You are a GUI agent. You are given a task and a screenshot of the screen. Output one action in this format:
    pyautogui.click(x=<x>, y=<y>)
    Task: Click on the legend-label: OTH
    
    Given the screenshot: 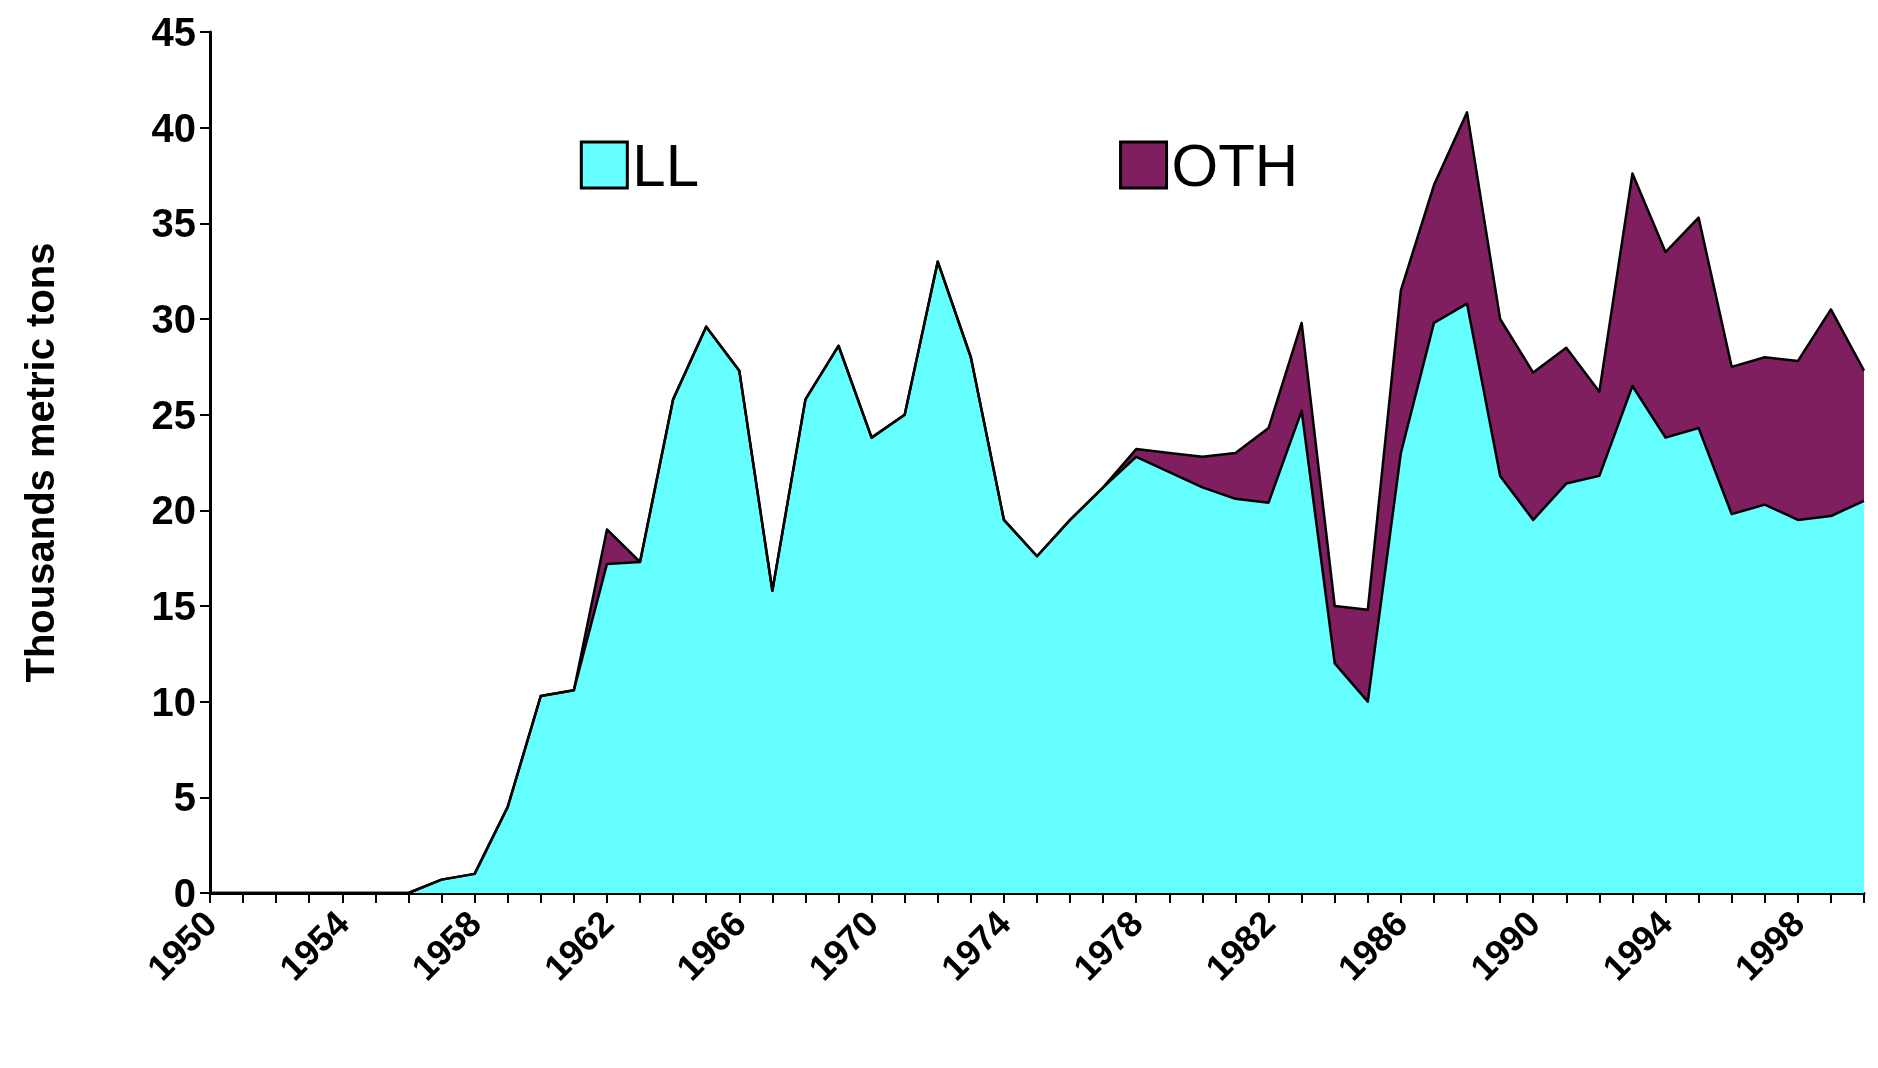 What is the action you would take?
    pyautogui.click(x=1235, y=165)
    